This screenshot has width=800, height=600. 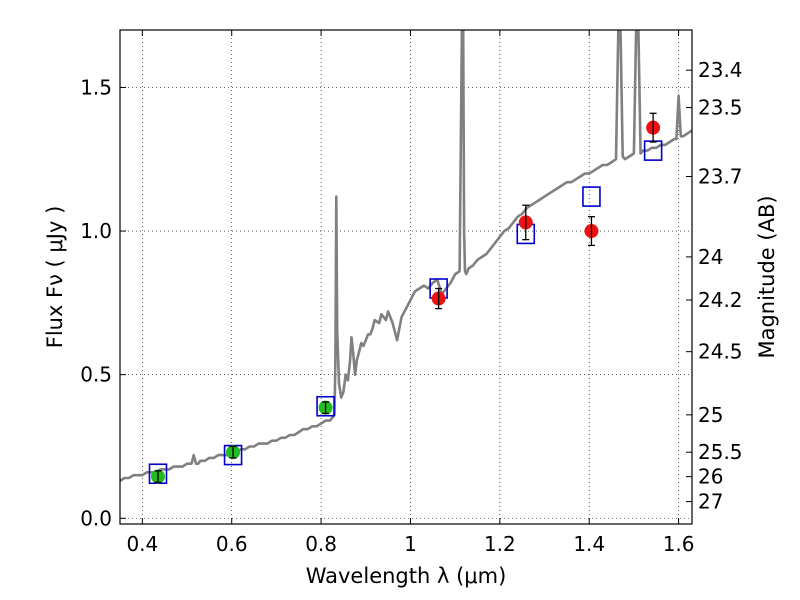 What do you see at coordinates (720, 176) in the screenshot?
I see `right-tick-label: 23.7` at bounding box center [720, 176].